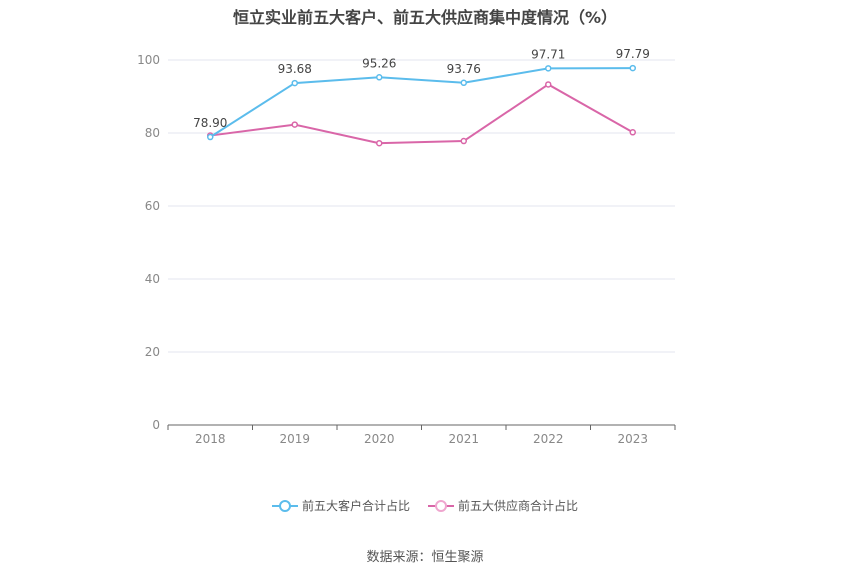  I want to click on data-label: 93.76, so click(464, 69).